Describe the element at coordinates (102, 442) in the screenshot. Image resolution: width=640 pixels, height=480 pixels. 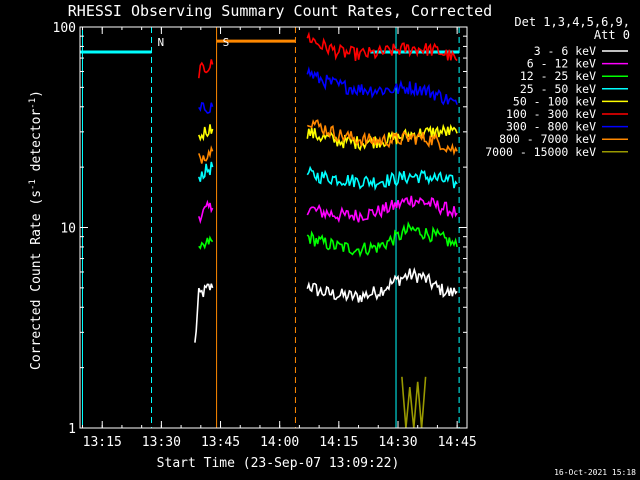
I see `x-tick-label-0: 13:15` at that location.